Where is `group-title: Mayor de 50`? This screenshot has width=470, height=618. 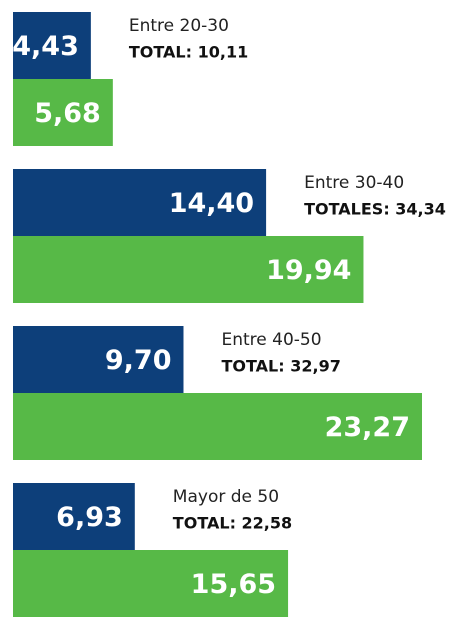 group-title: Mayor de 50 is located at coordinates (226, 497).